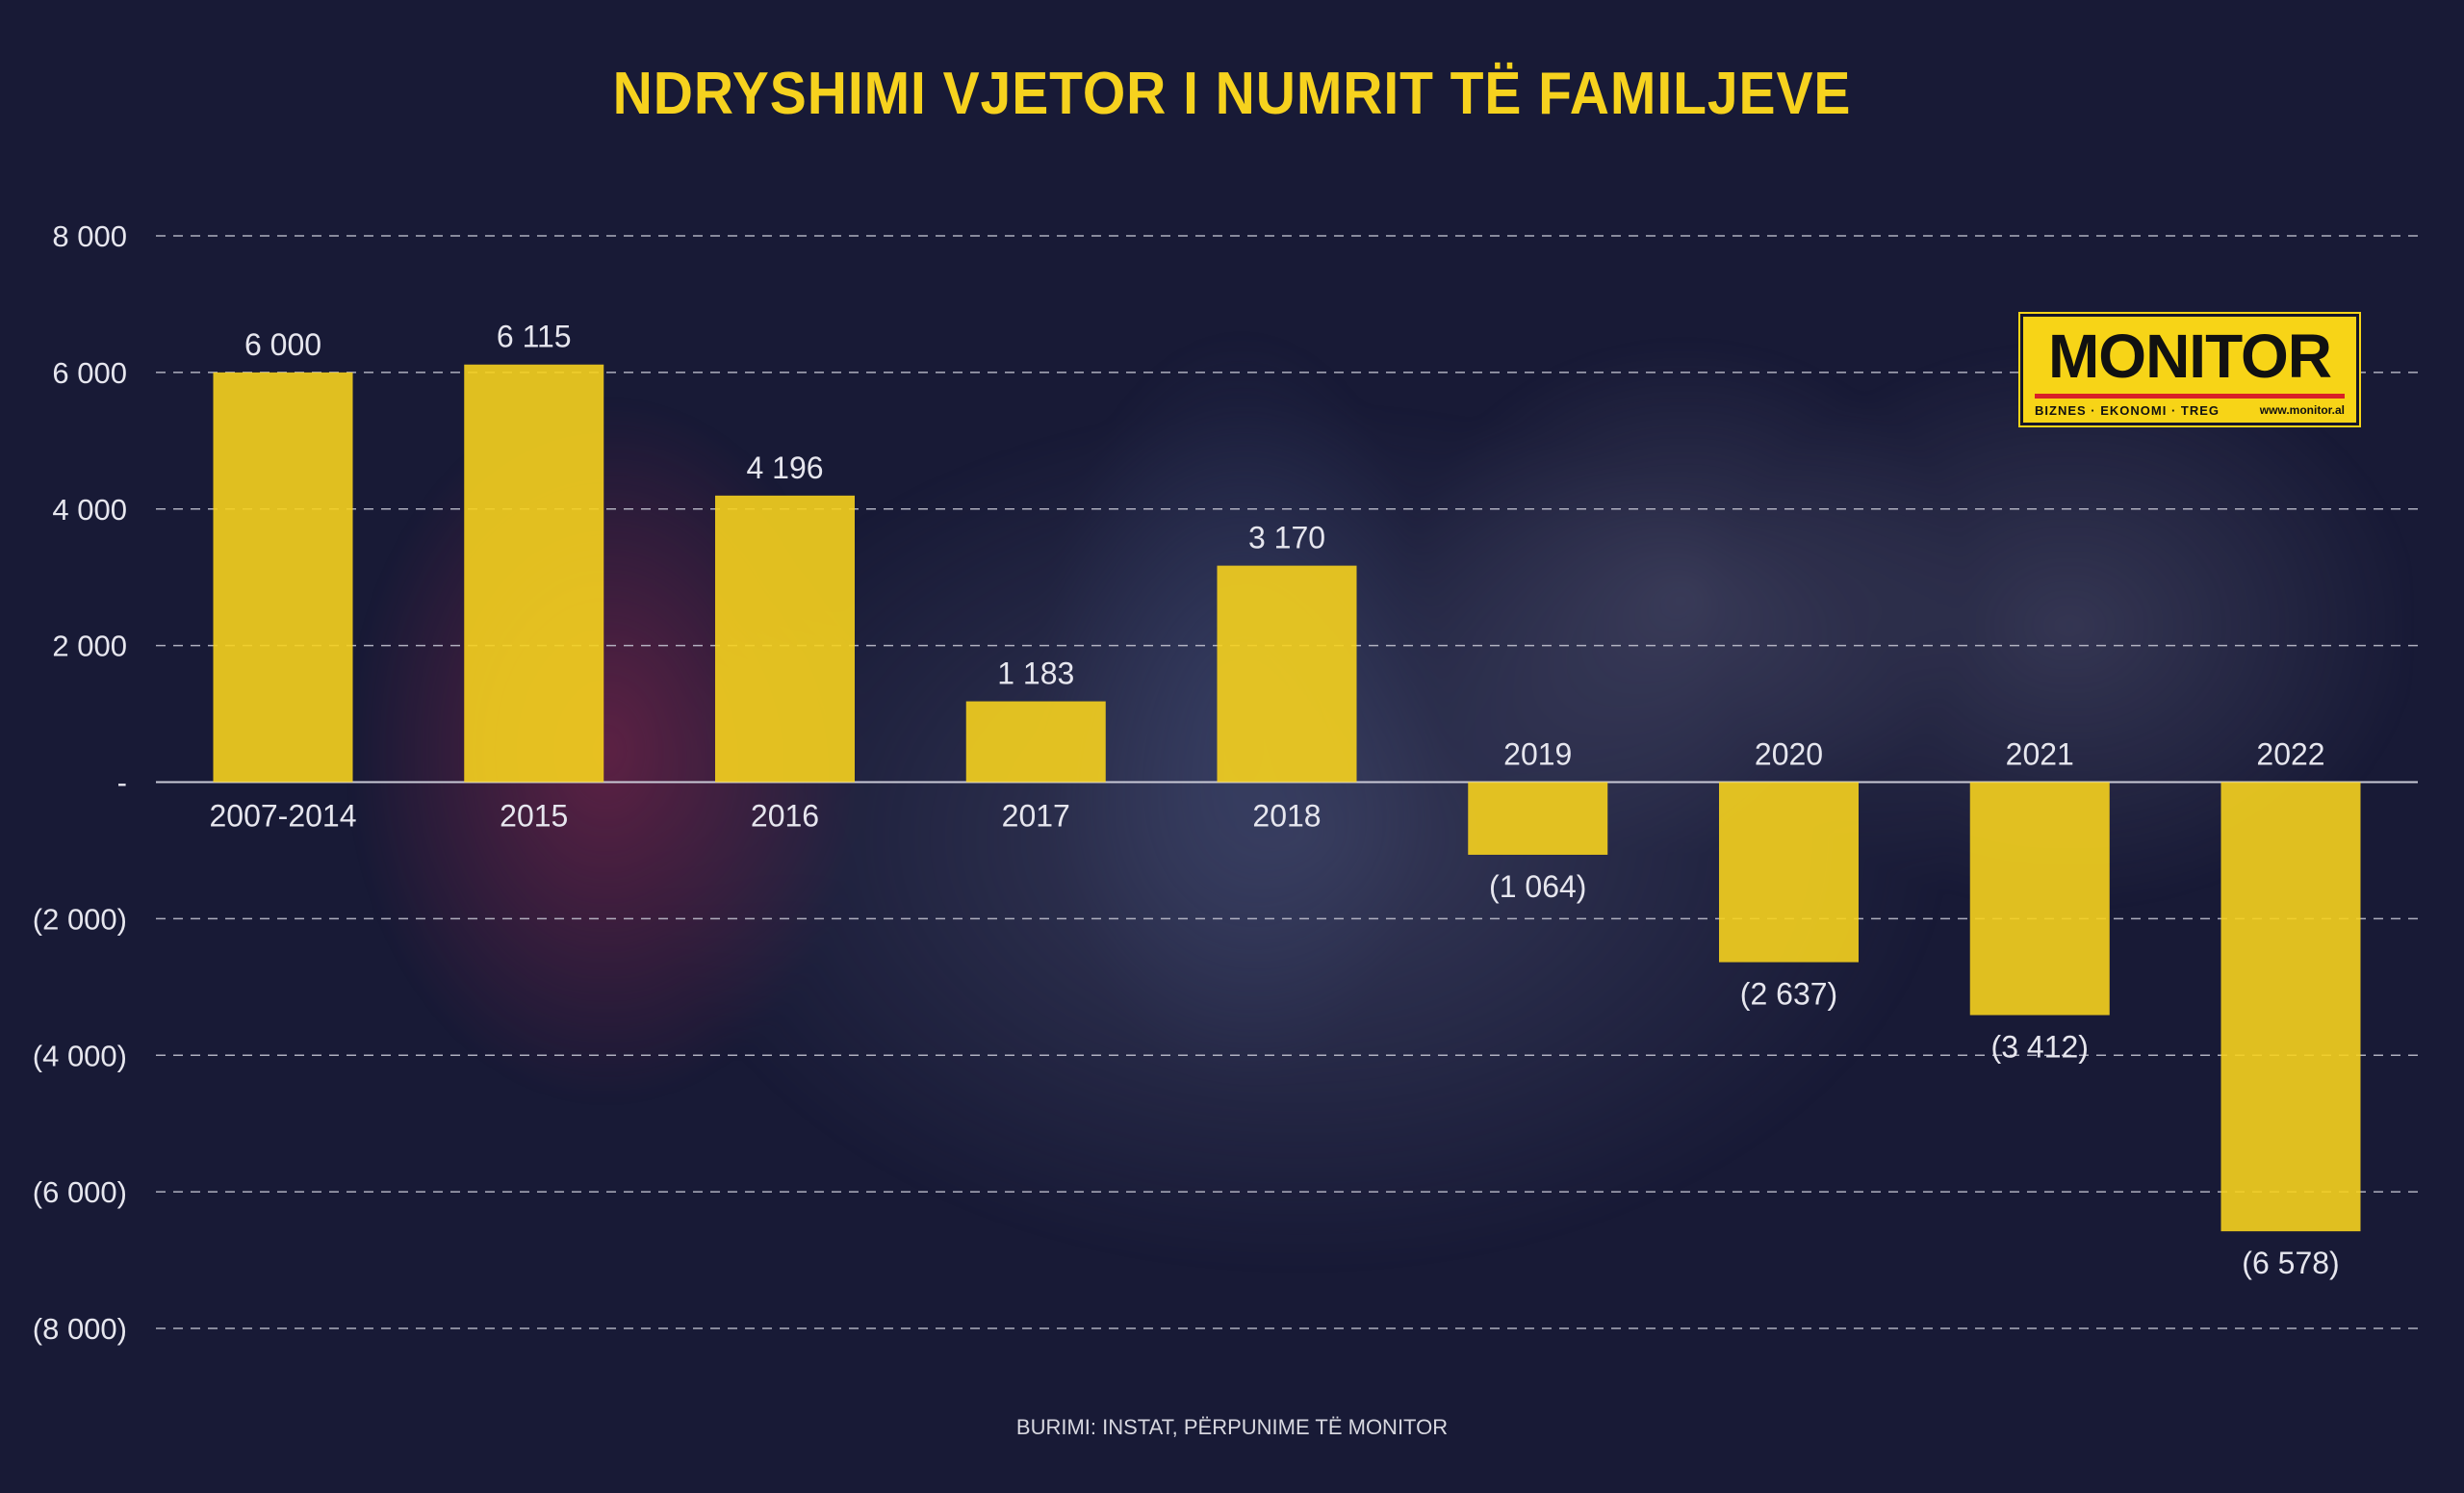  What do you see at coordinates (122, 783) in the screenshot?
I see `y-tick-label: -` at bounding box center [122, 783].